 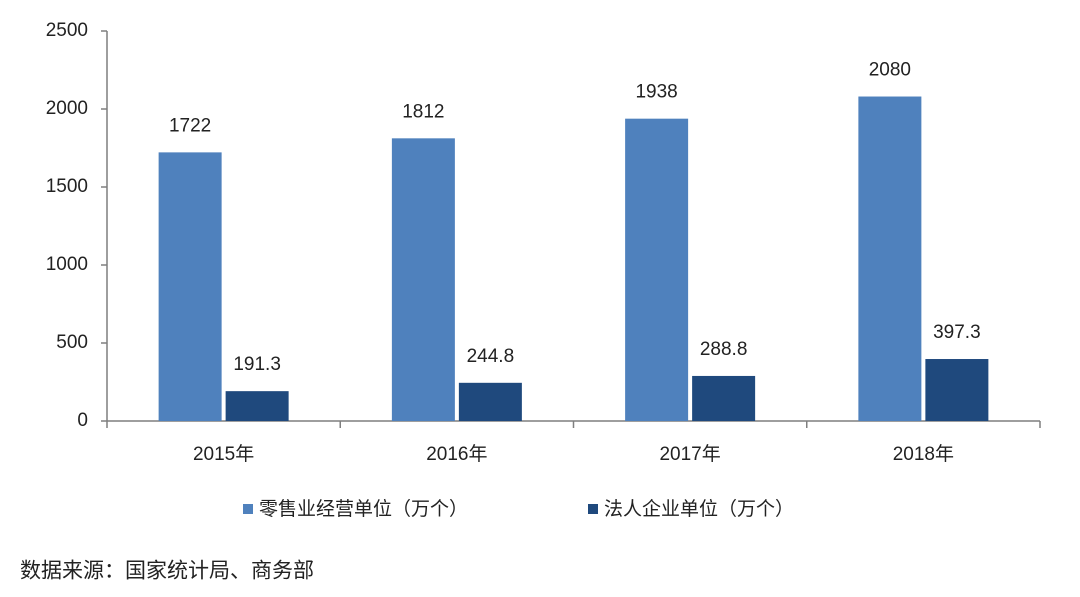 I want to click on x-tick-label: 2017年, so click(x=689, y=454).